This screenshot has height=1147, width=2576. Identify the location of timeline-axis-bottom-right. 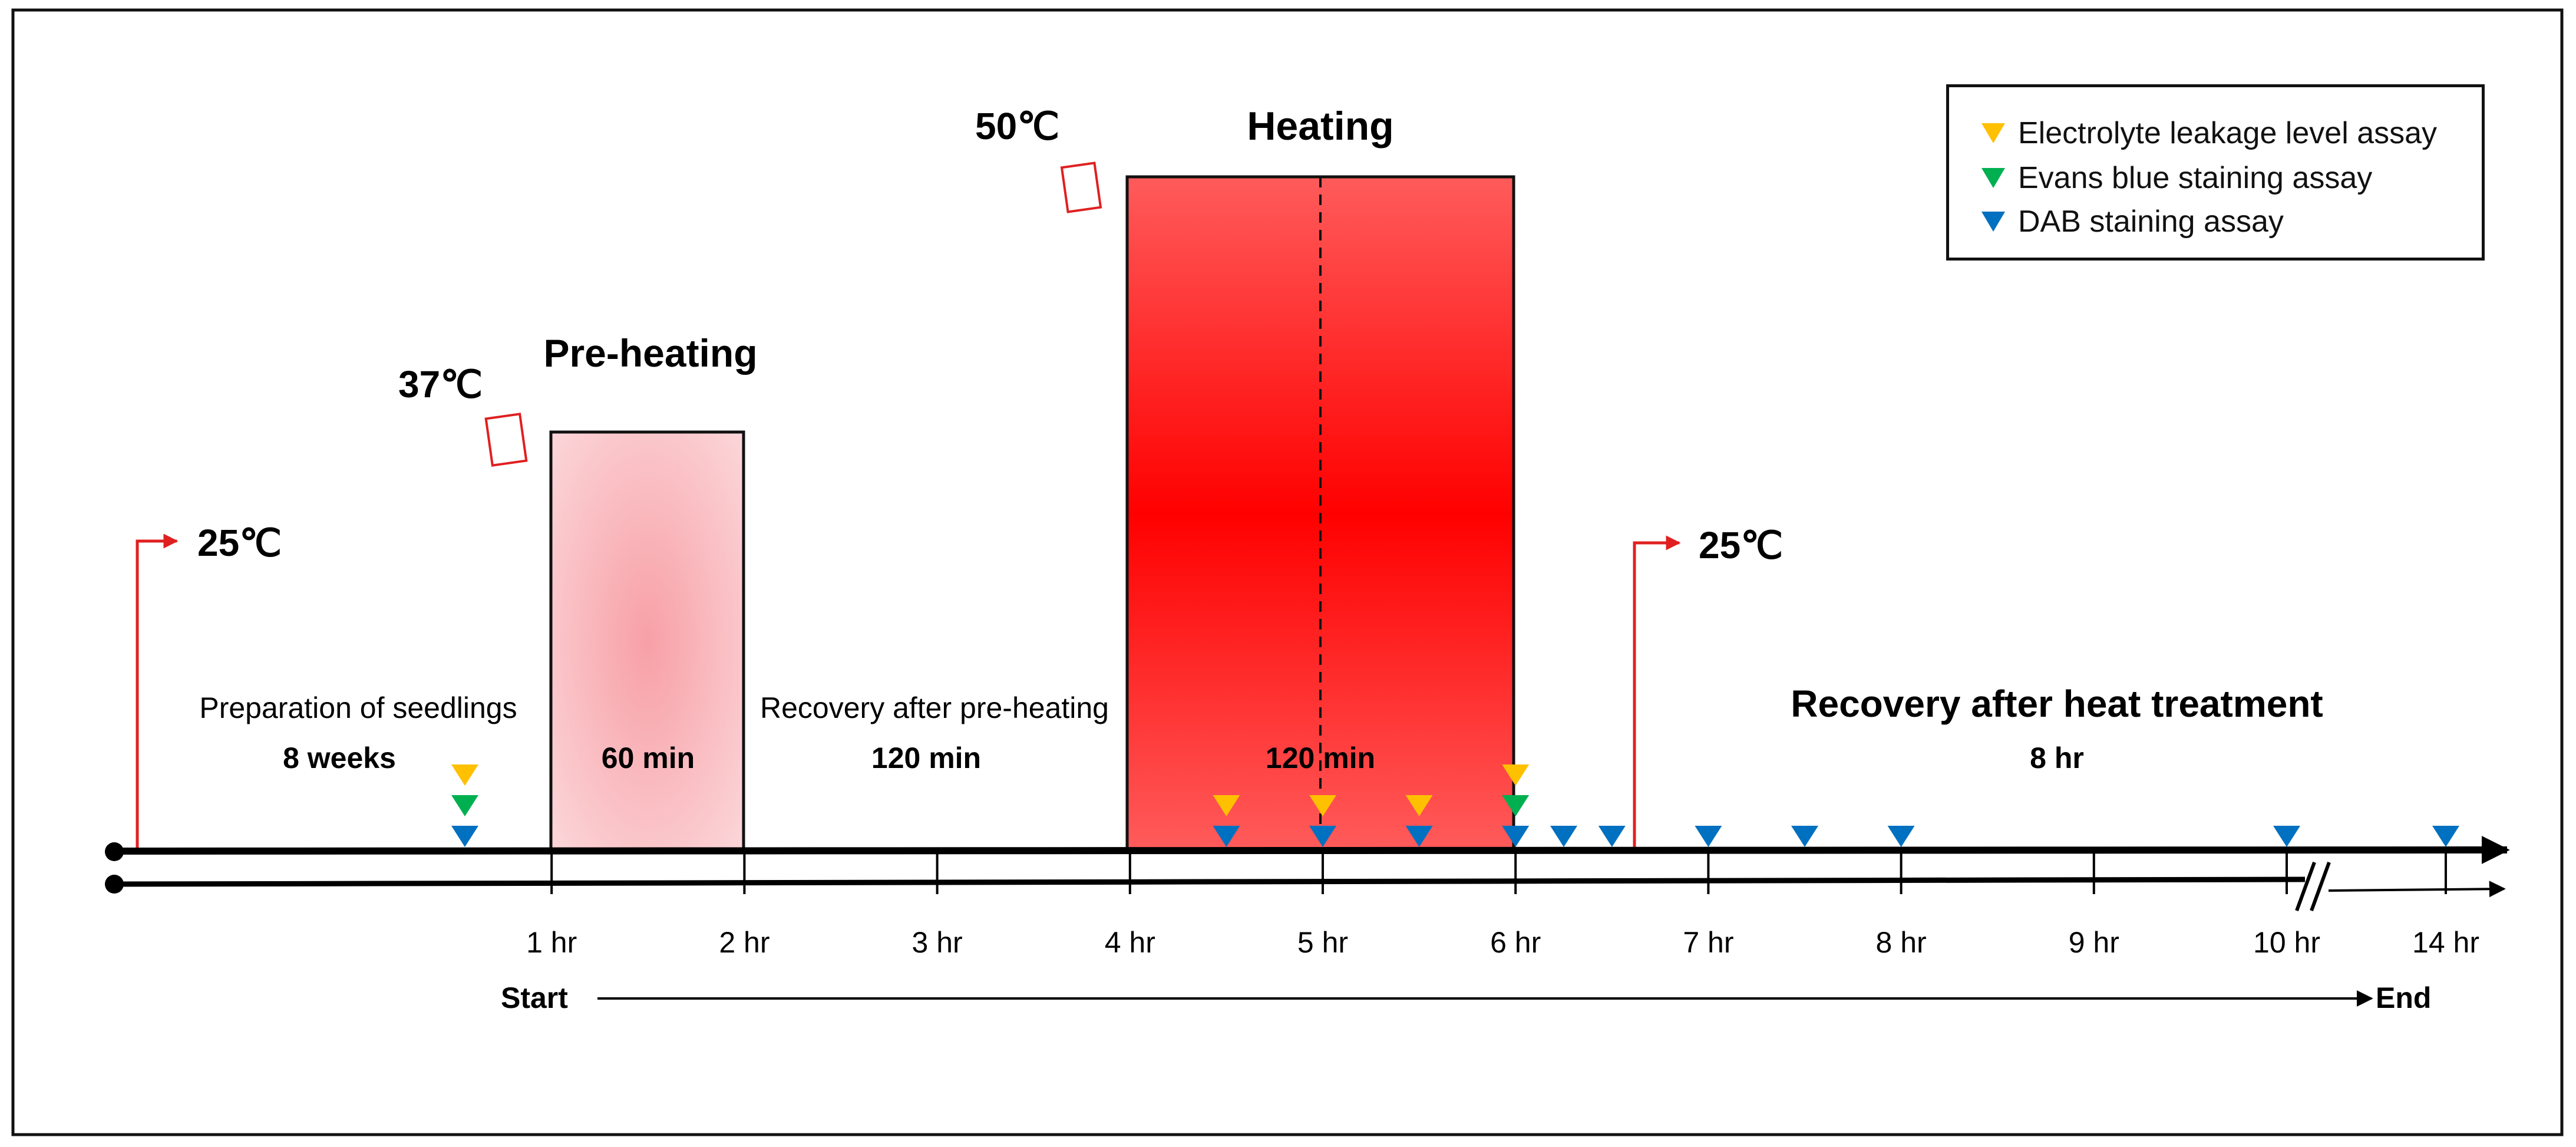
(2417, 889).